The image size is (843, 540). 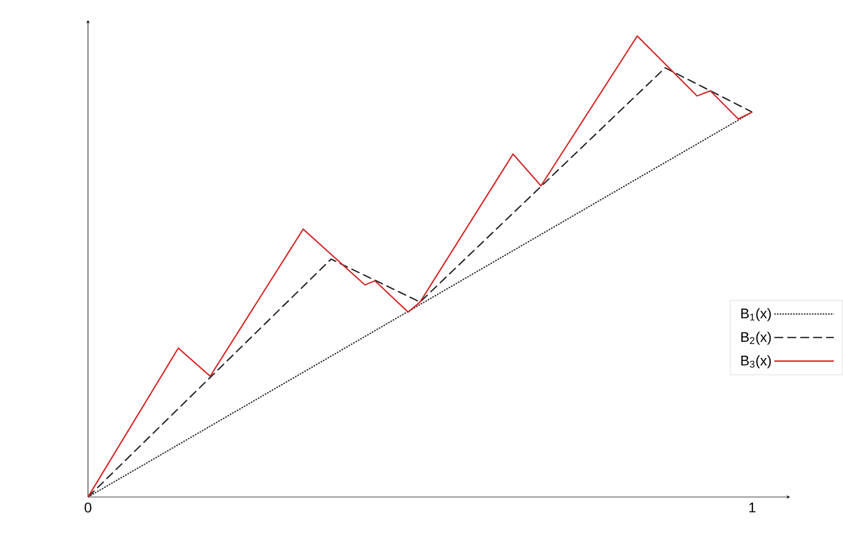 What do you see at coordinates (756, 361) in the screenshot?
I see `legend-label: B$_{3}$(x)` at bounding box center [756, 361].